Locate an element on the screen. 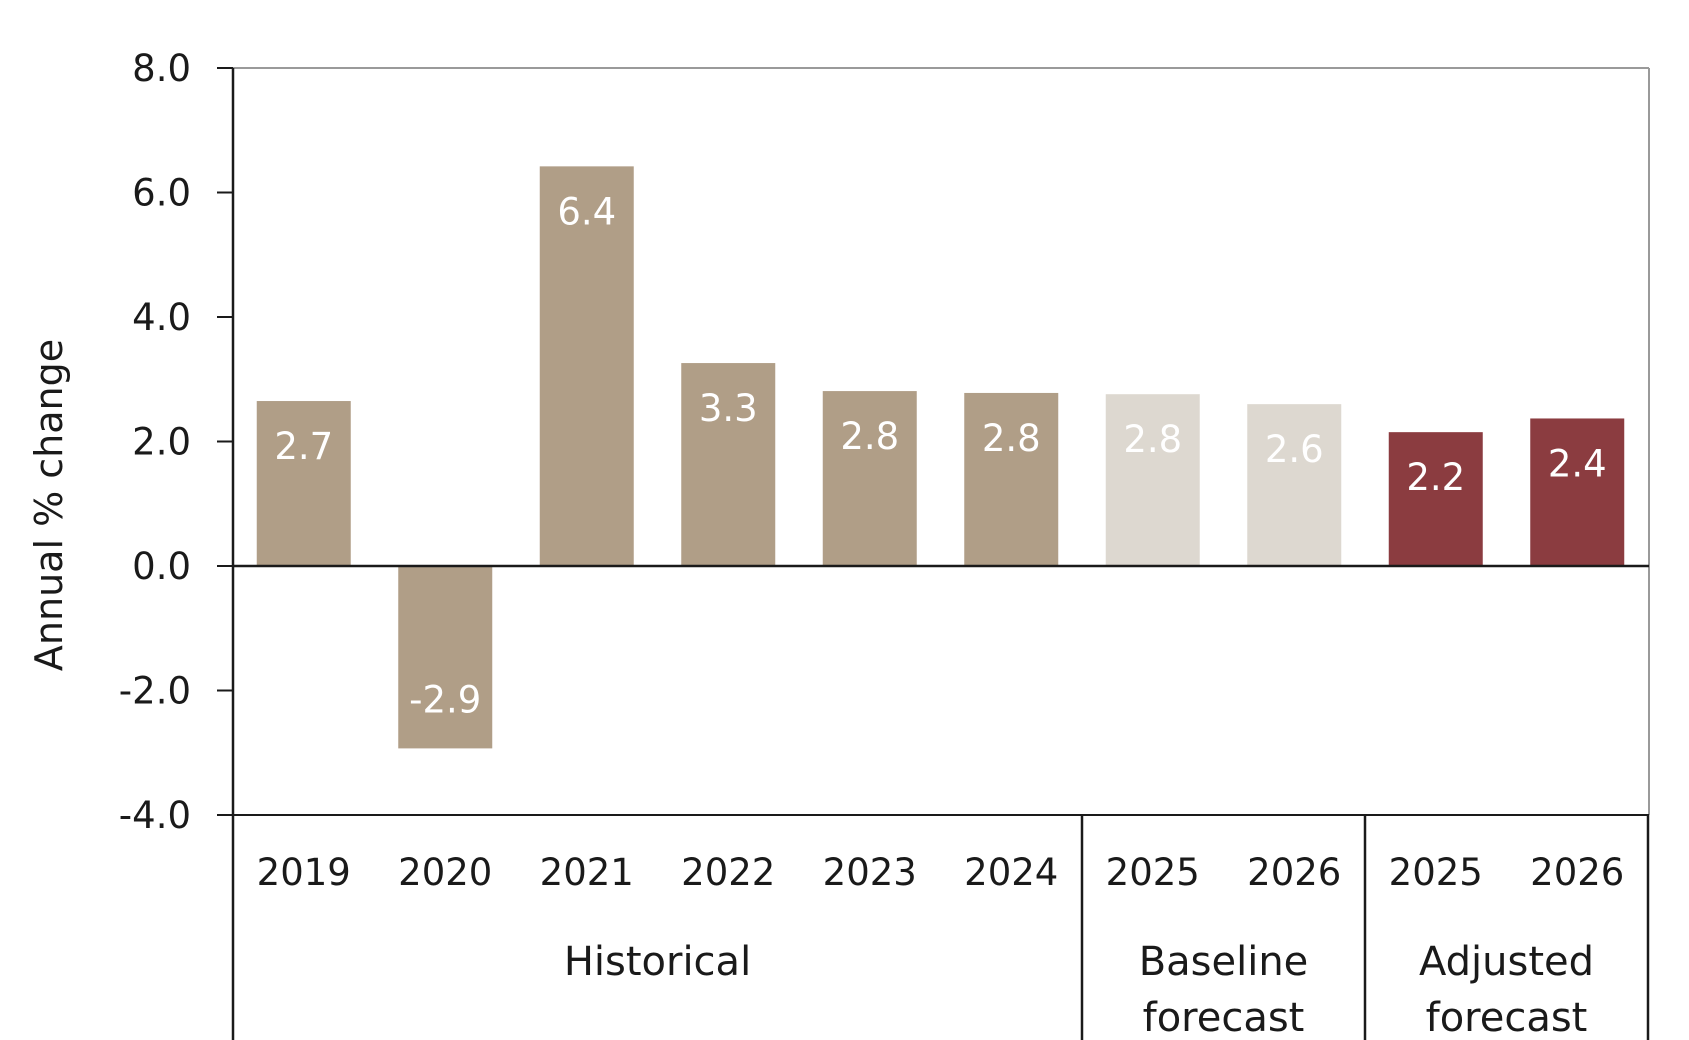  y-axis-title-group: Annual % change is located at coordinates (49, 505).